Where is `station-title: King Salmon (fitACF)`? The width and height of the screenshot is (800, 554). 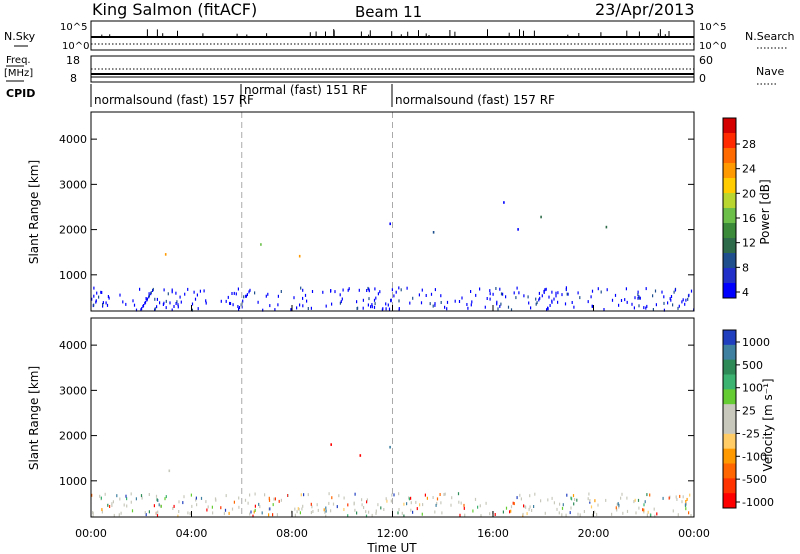
station-title: King Salmon (fitACF) is located at coordinates (174, 9).